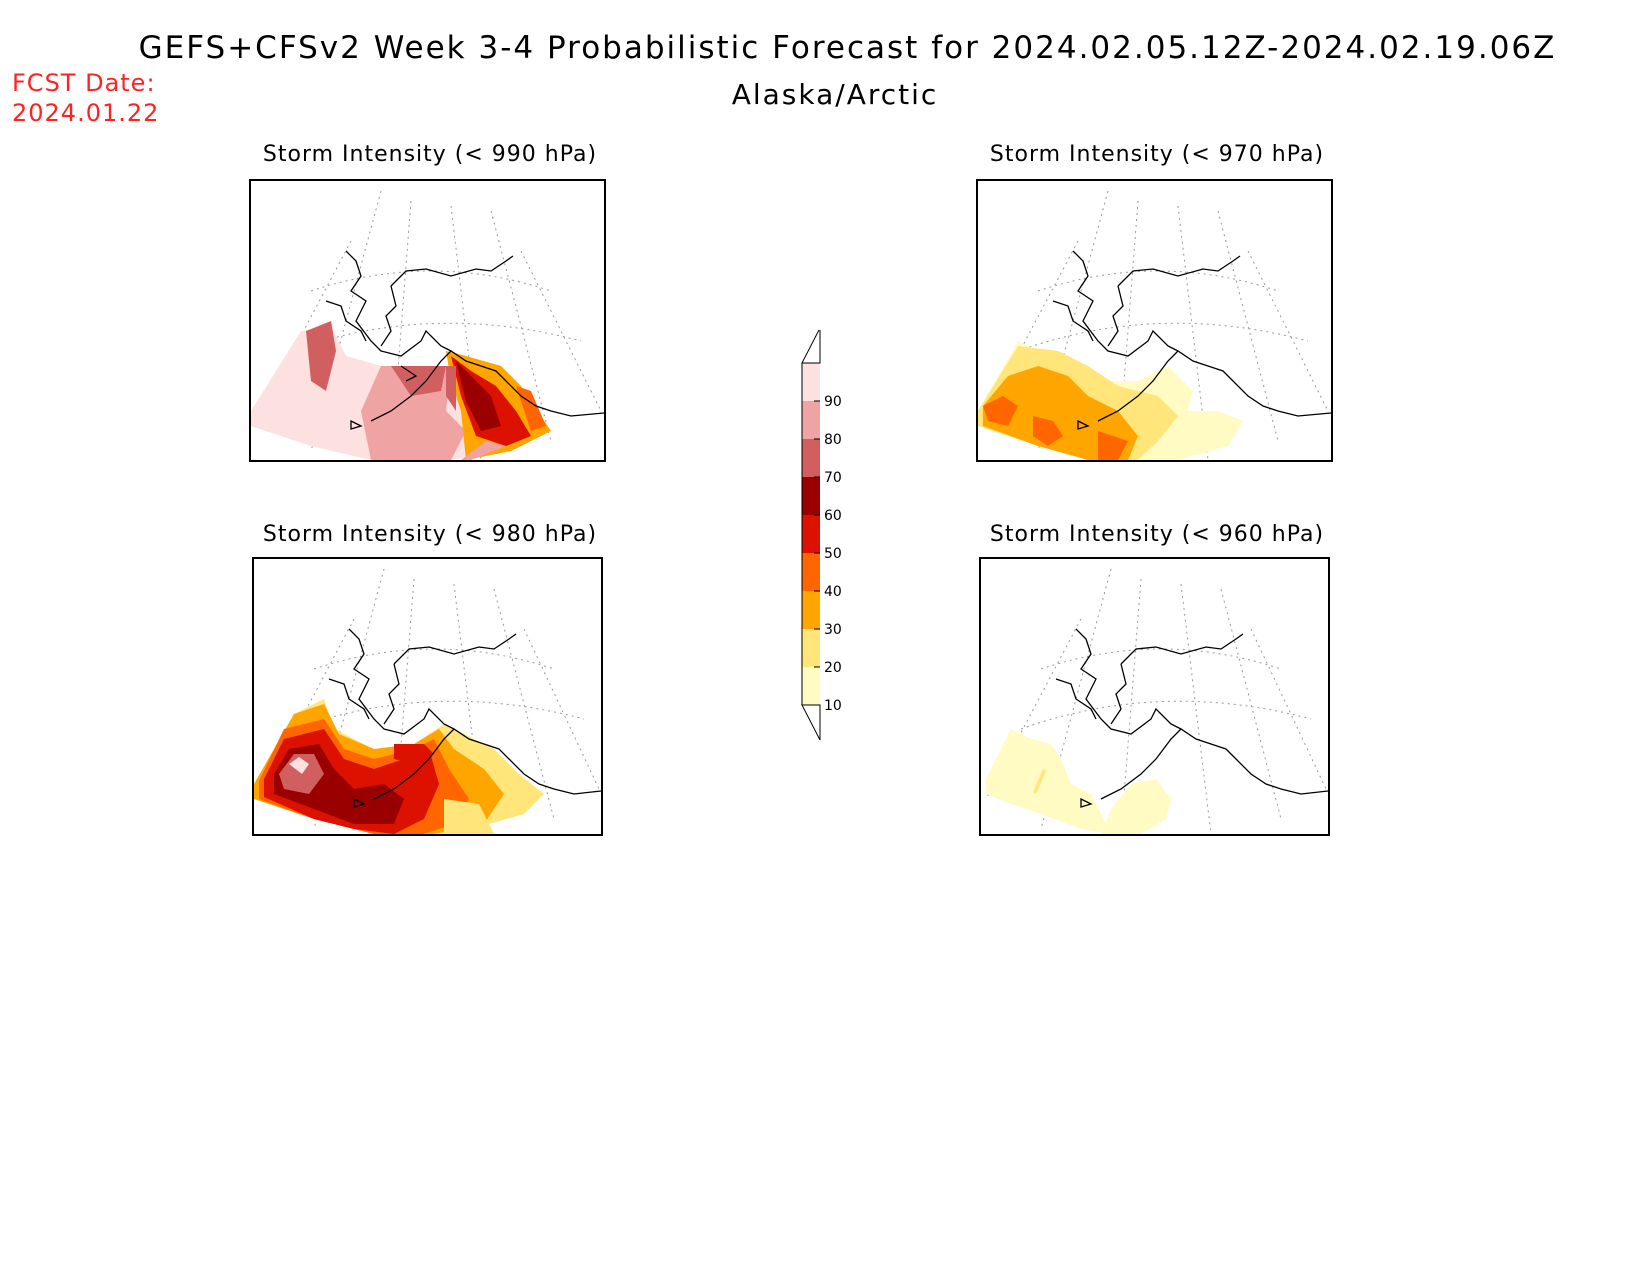 The height and width of the screenshot is (1275, 1650). What do you see at coordinates (833, 668) in the screenshot?
I see `colorbar-tick-label: 20` at bounding box center [833, 668].